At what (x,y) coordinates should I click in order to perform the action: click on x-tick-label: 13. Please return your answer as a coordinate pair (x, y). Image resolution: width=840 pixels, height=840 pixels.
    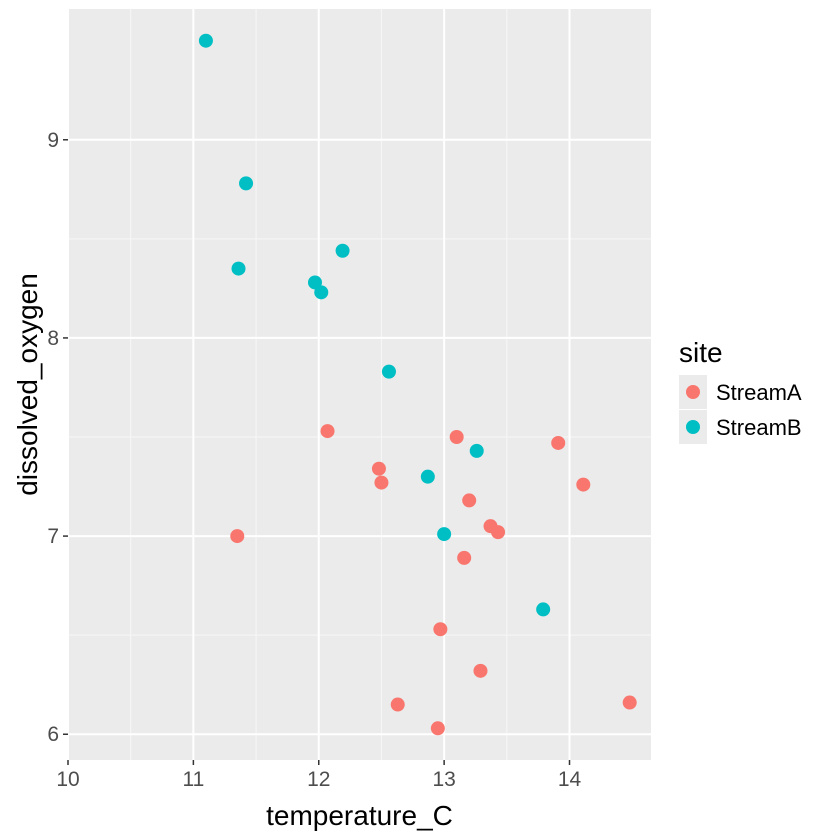
    Looking at the image, I should click on (443, 779).